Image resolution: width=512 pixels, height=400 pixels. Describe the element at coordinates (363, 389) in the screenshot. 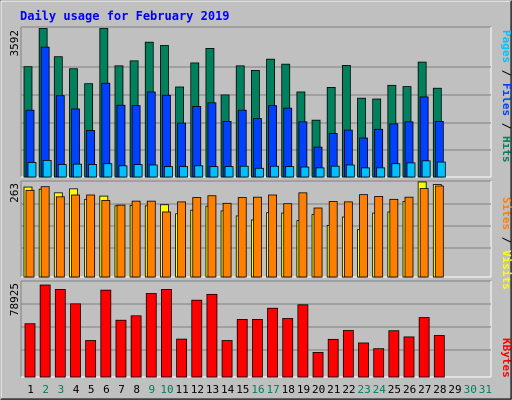

I see `x-tick-label: 23` at that location.